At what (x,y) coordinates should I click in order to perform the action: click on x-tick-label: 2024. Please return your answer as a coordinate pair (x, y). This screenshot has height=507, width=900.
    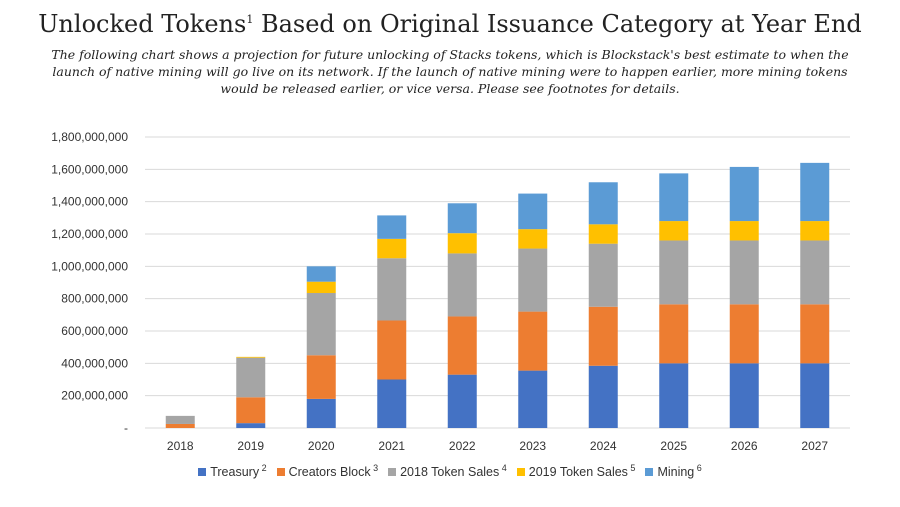
    Looking at the image, I should click on (603, 446).